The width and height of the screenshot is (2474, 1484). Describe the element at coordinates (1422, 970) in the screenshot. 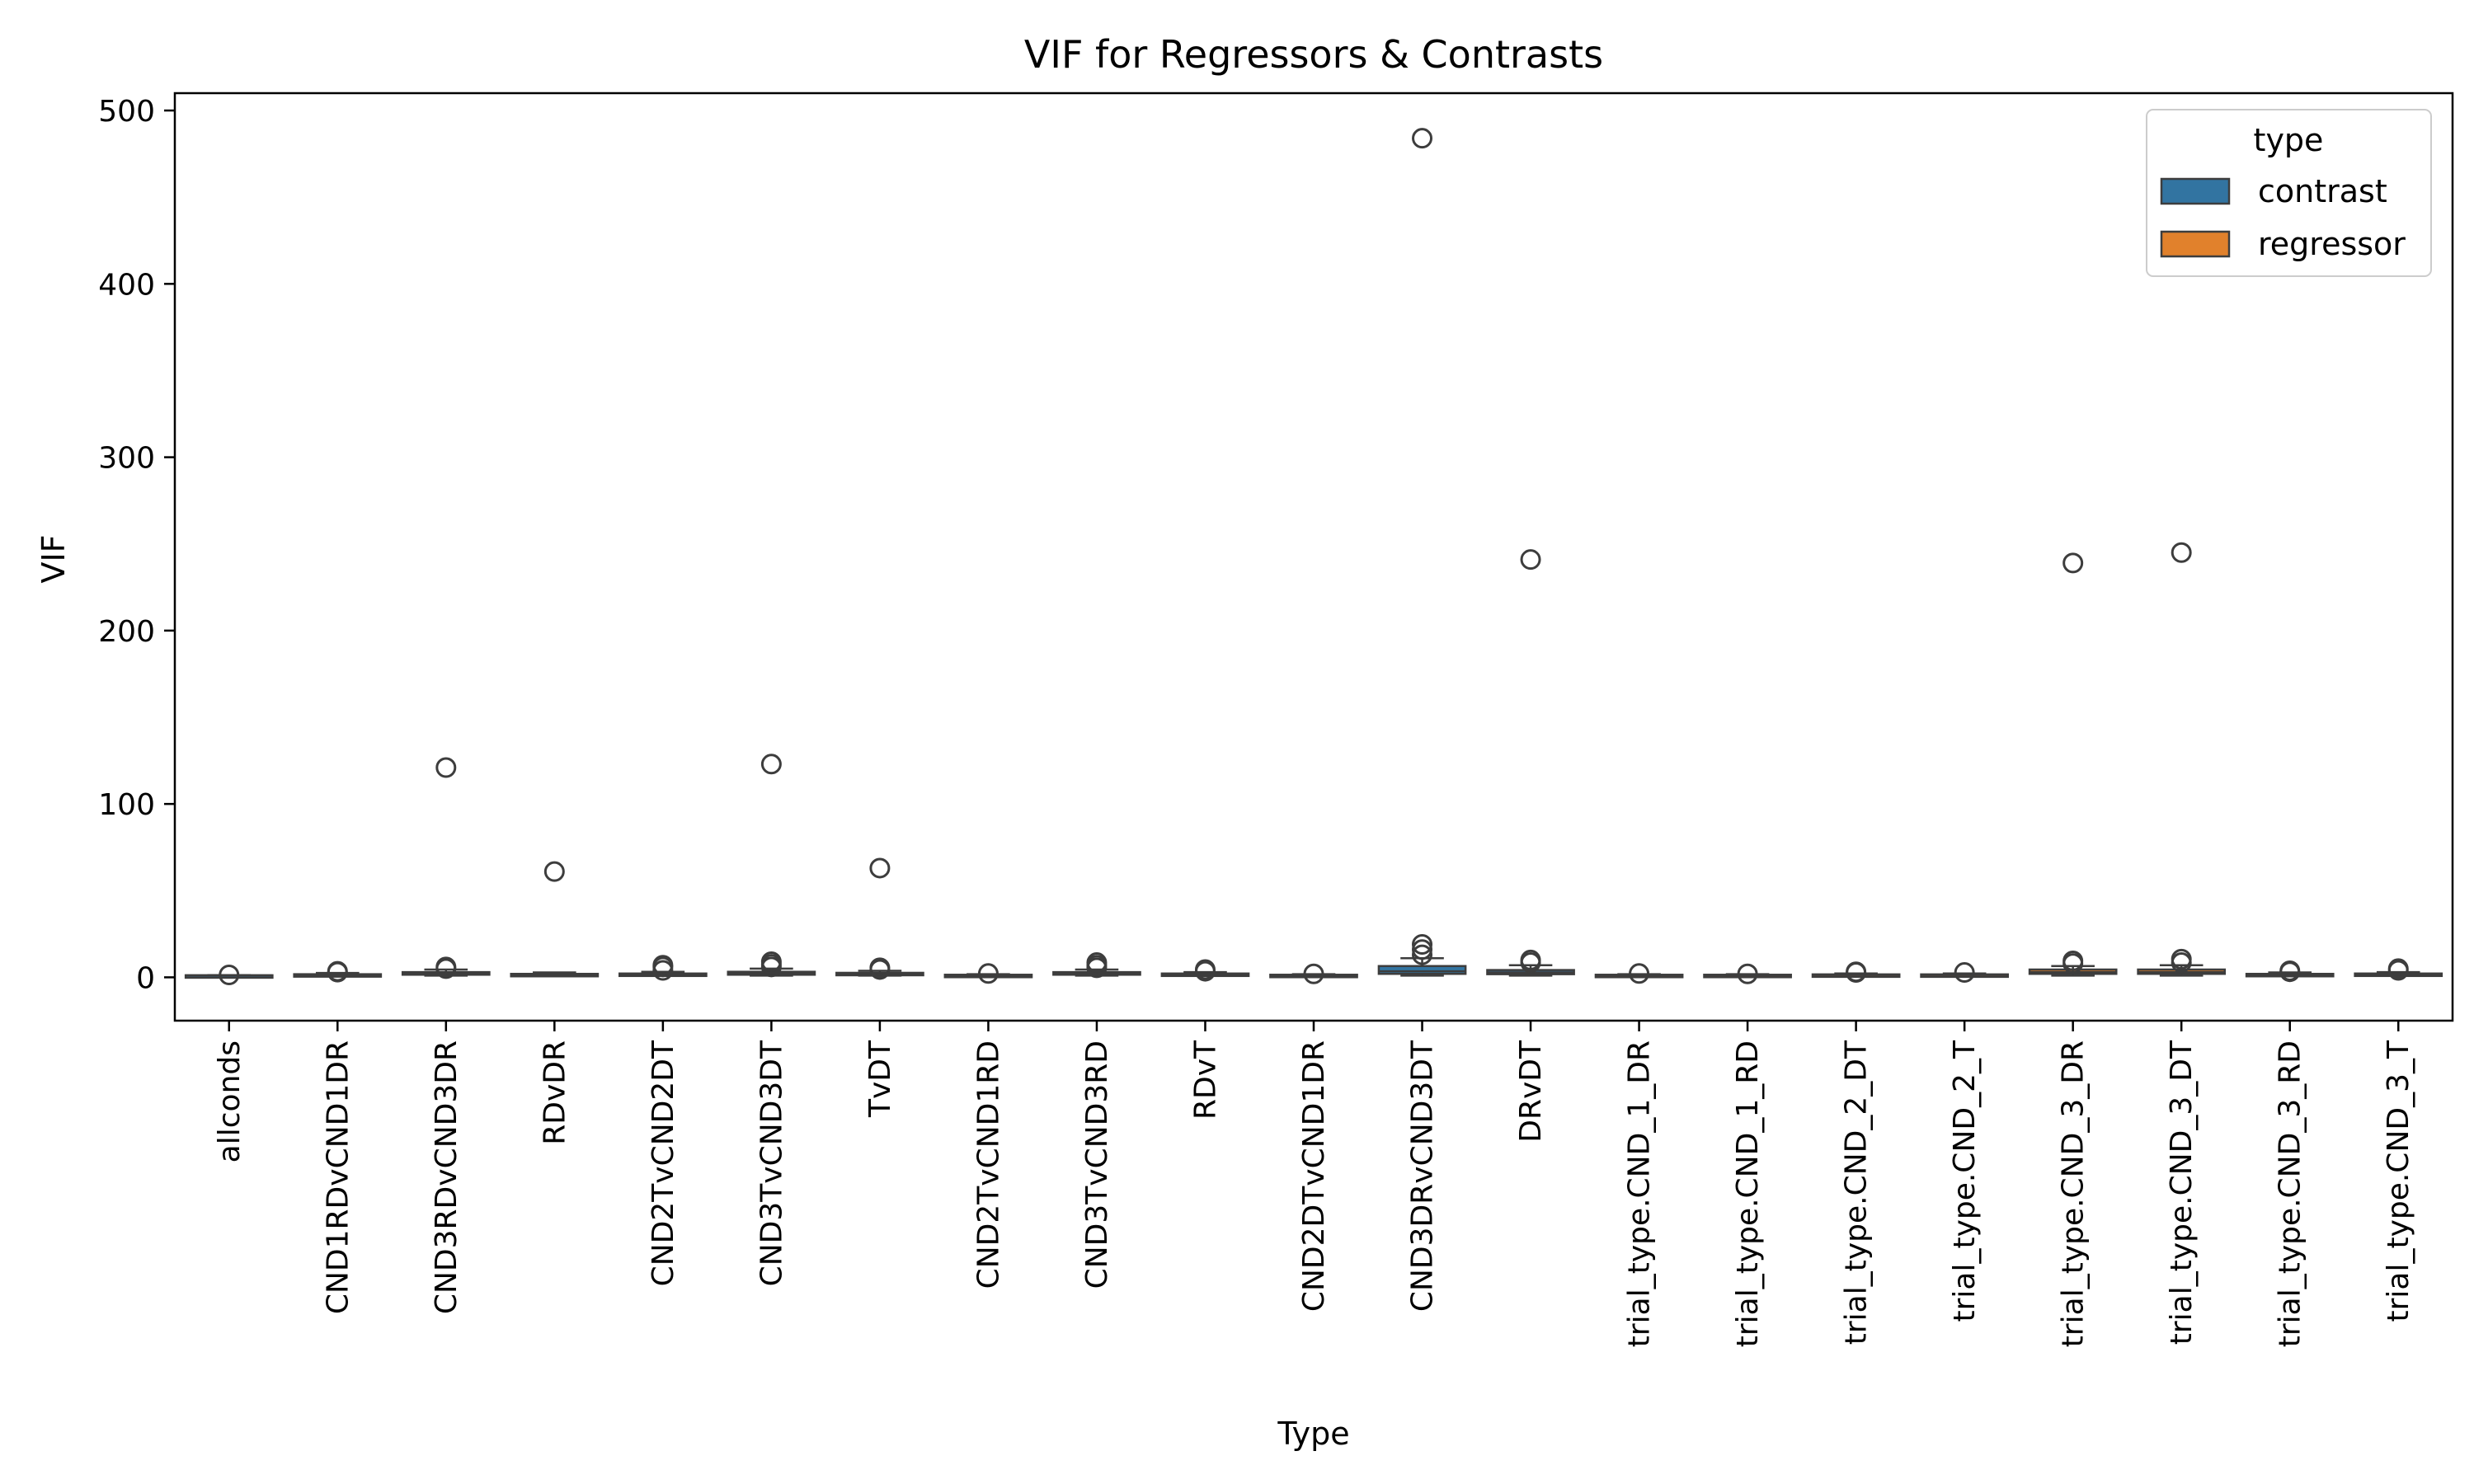

I see `box` at that location.